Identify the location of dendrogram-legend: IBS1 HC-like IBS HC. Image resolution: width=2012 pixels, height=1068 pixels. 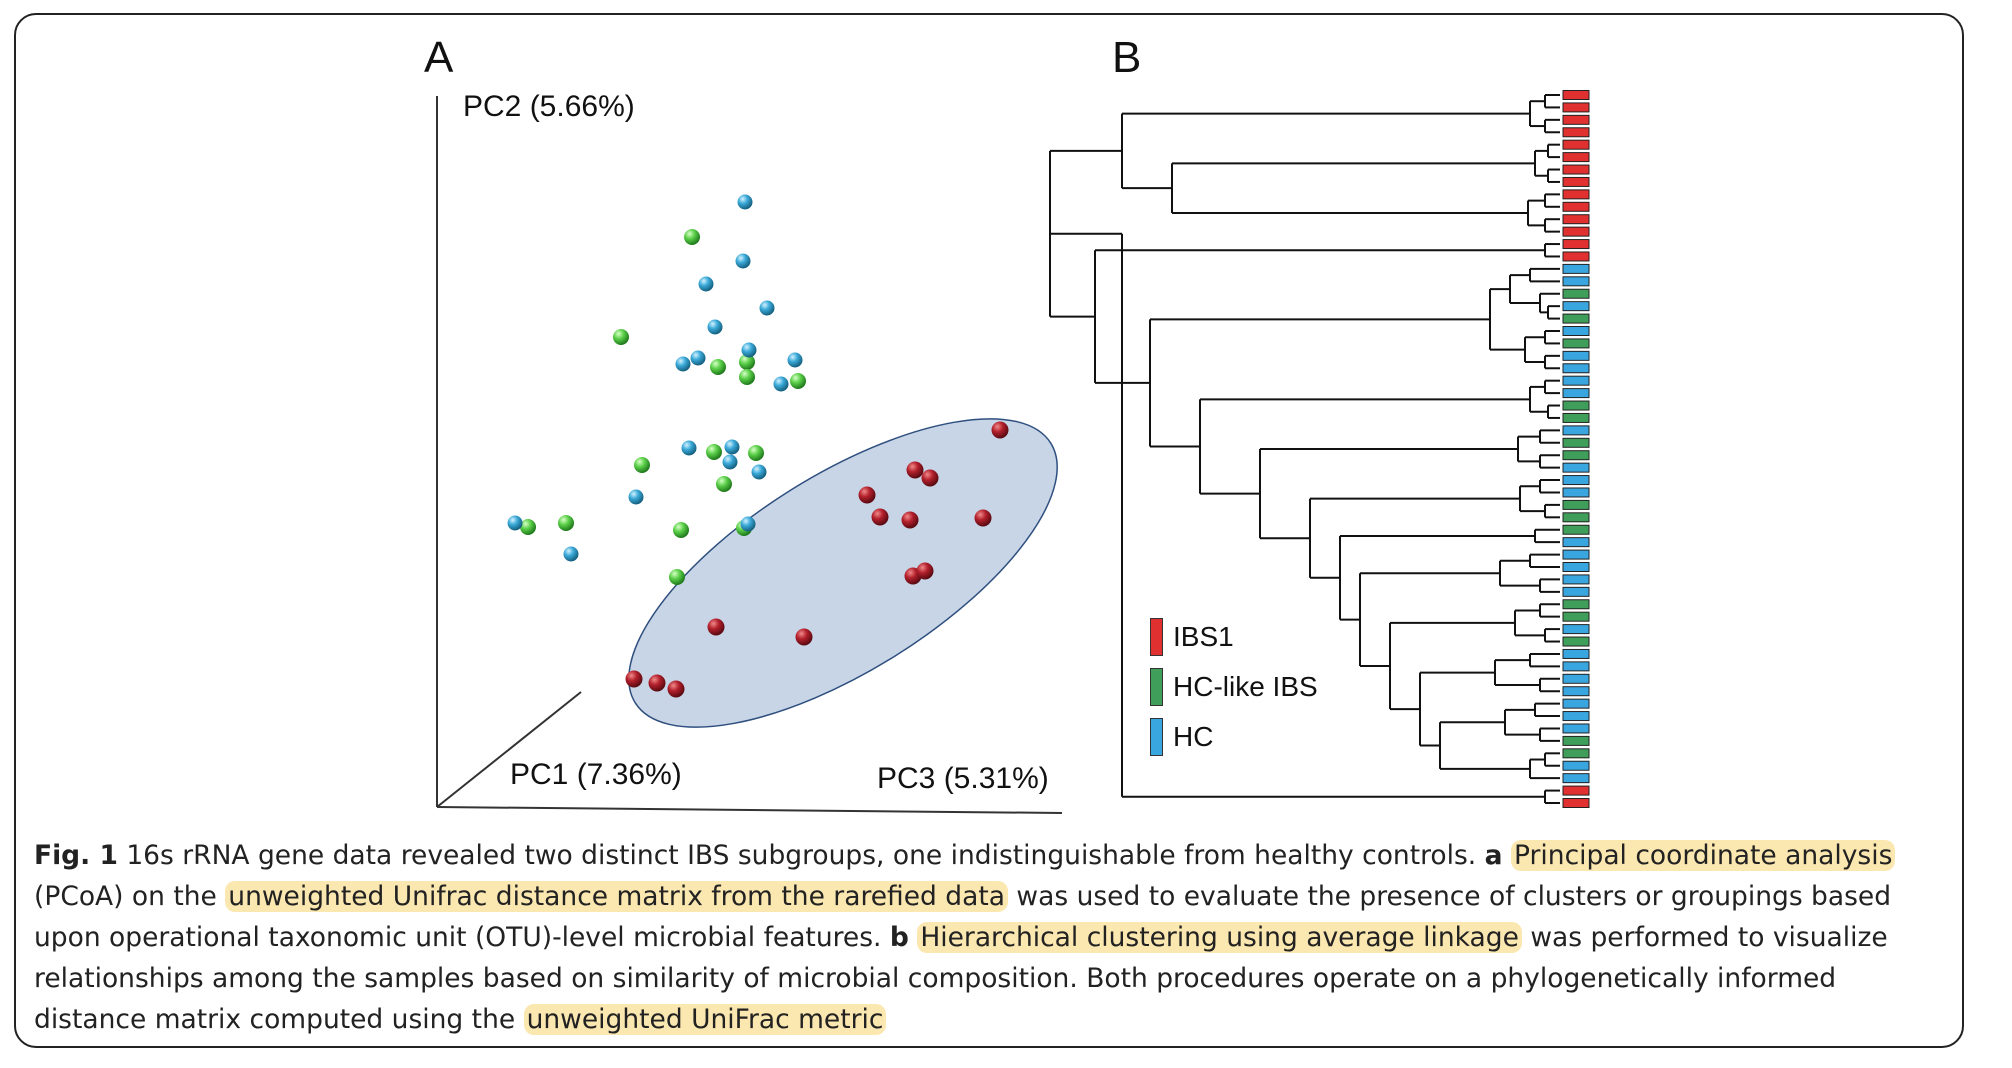
(1234, 687).